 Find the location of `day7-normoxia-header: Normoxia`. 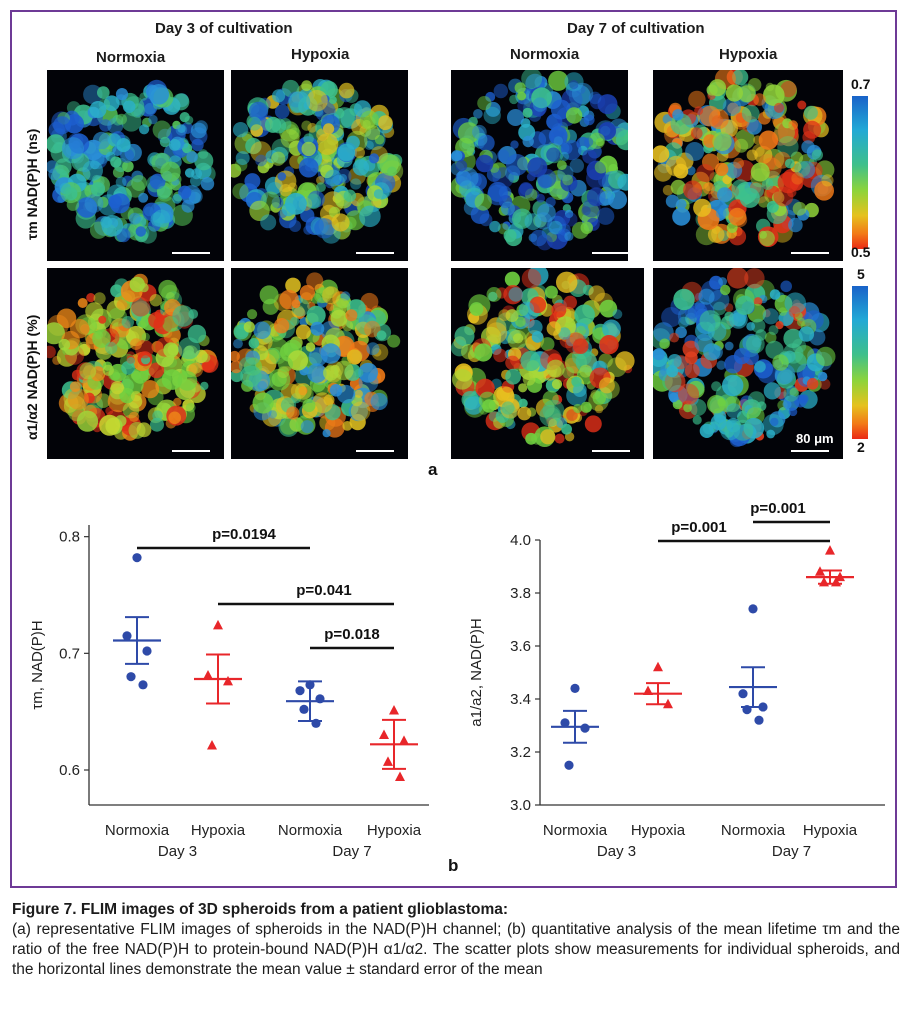

day7-normoxia-header: Normoxia is located at coordinates (545, 54).